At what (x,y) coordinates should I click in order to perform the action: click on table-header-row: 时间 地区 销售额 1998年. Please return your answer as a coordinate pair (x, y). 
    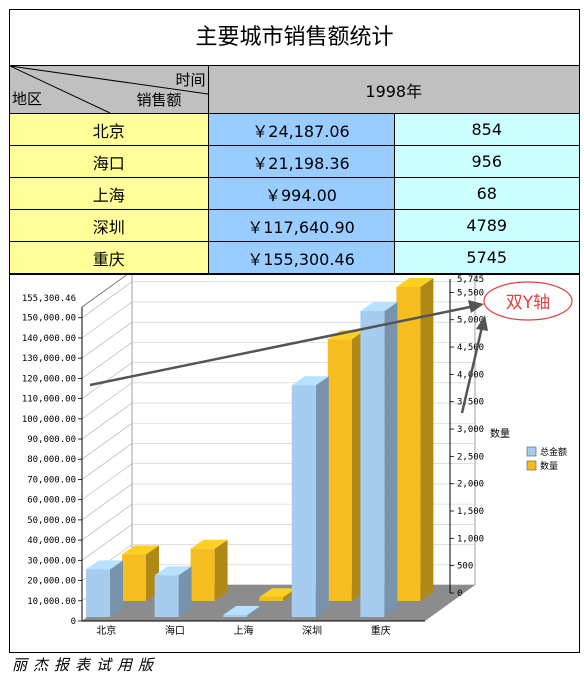
    Looking at the image, I should click on (295, 90).